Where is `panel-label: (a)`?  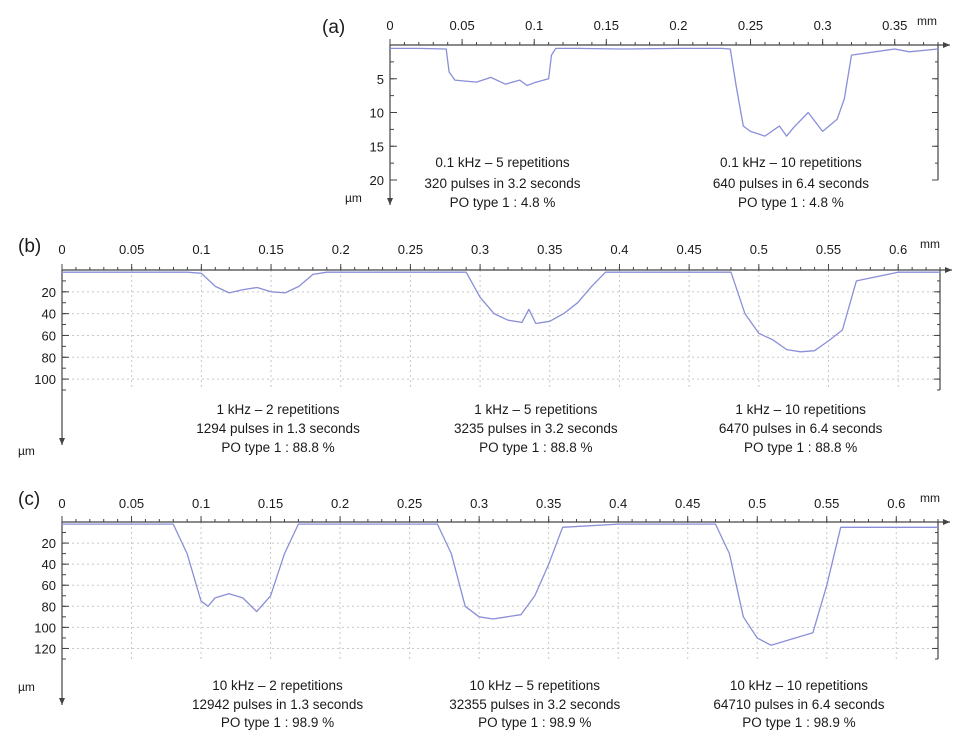 panel-label: (a) is located at coordinates (333, 27).